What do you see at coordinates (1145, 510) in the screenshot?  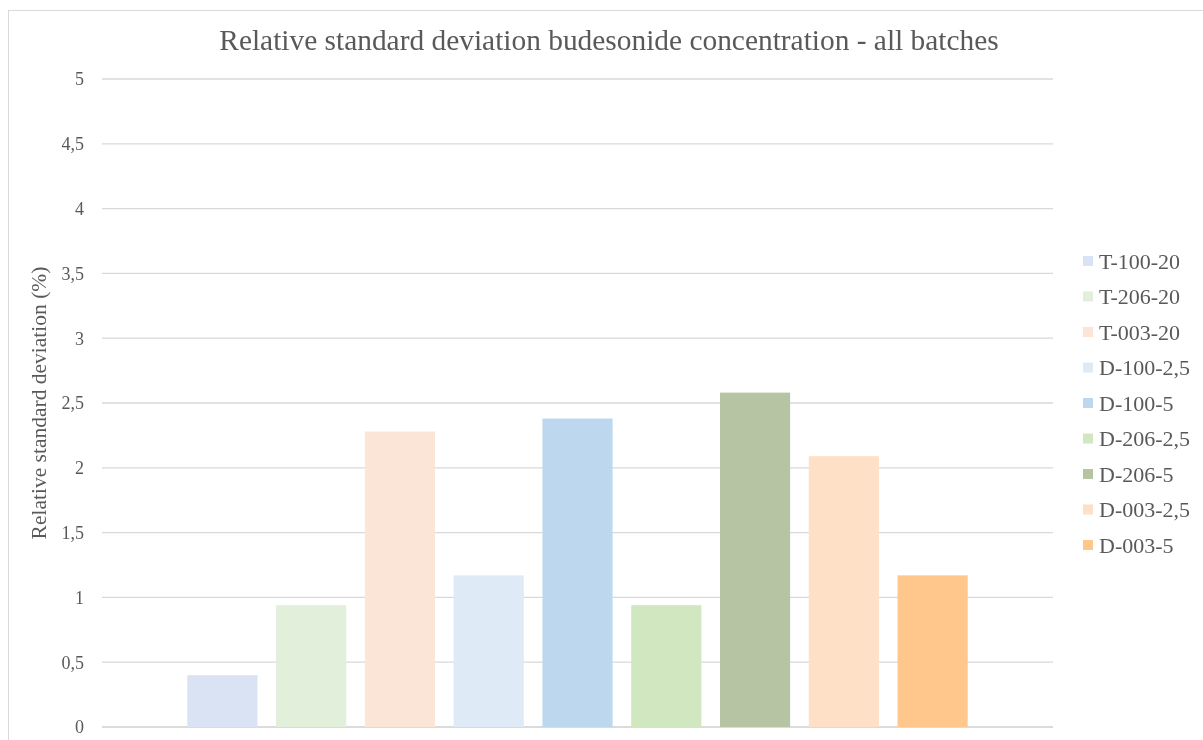 I see `legend-label: D-003-2,5` at bounding box center [1145, 510].